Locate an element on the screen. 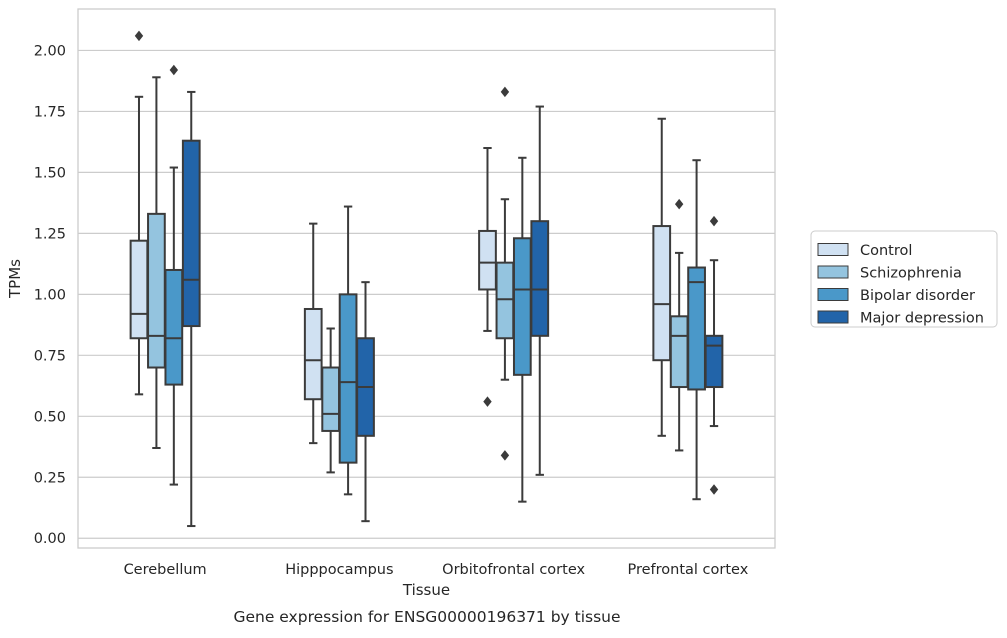 This screenshot has height=638, width=1007. y-tick-label: 0.75 is located at coordinates (50, 356).